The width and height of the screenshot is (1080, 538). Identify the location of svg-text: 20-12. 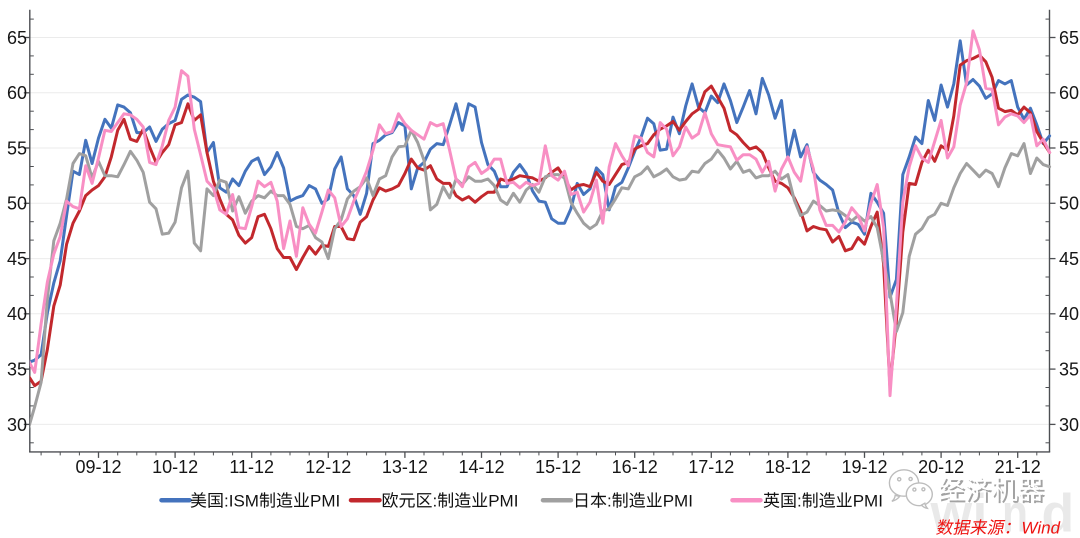
(941, 467).